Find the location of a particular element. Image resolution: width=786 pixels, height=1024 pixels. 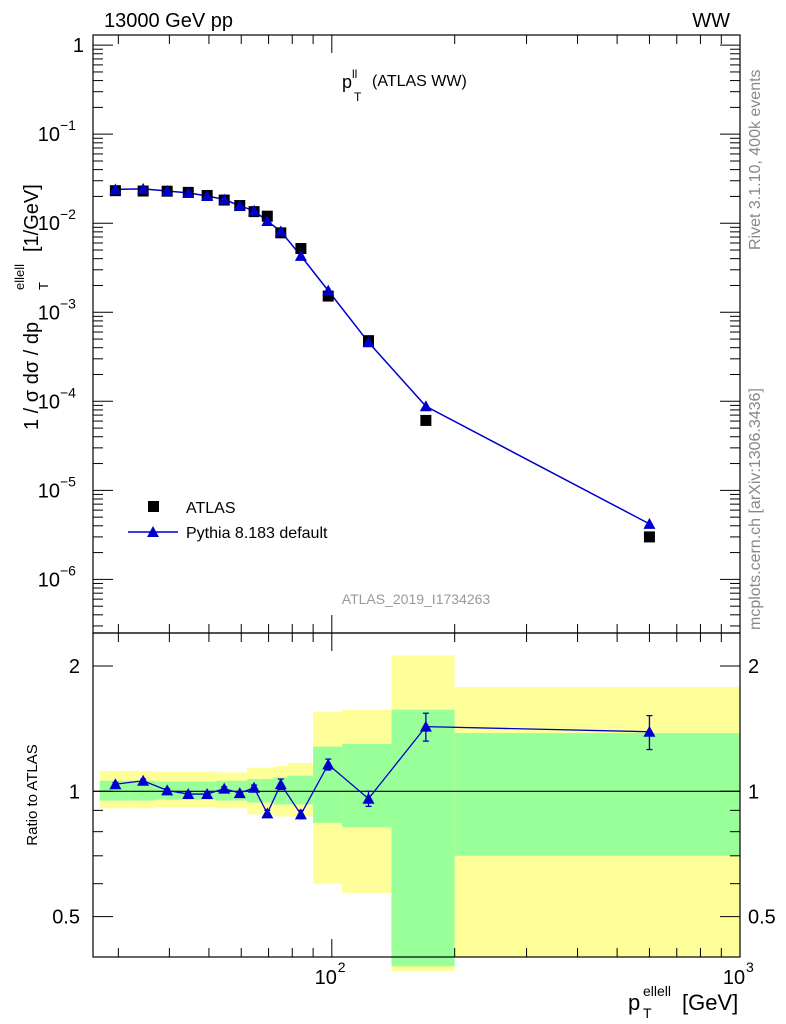

rivet-info-label: Rivet 3.1.10, 400k events is located at coordinates (755, 159).